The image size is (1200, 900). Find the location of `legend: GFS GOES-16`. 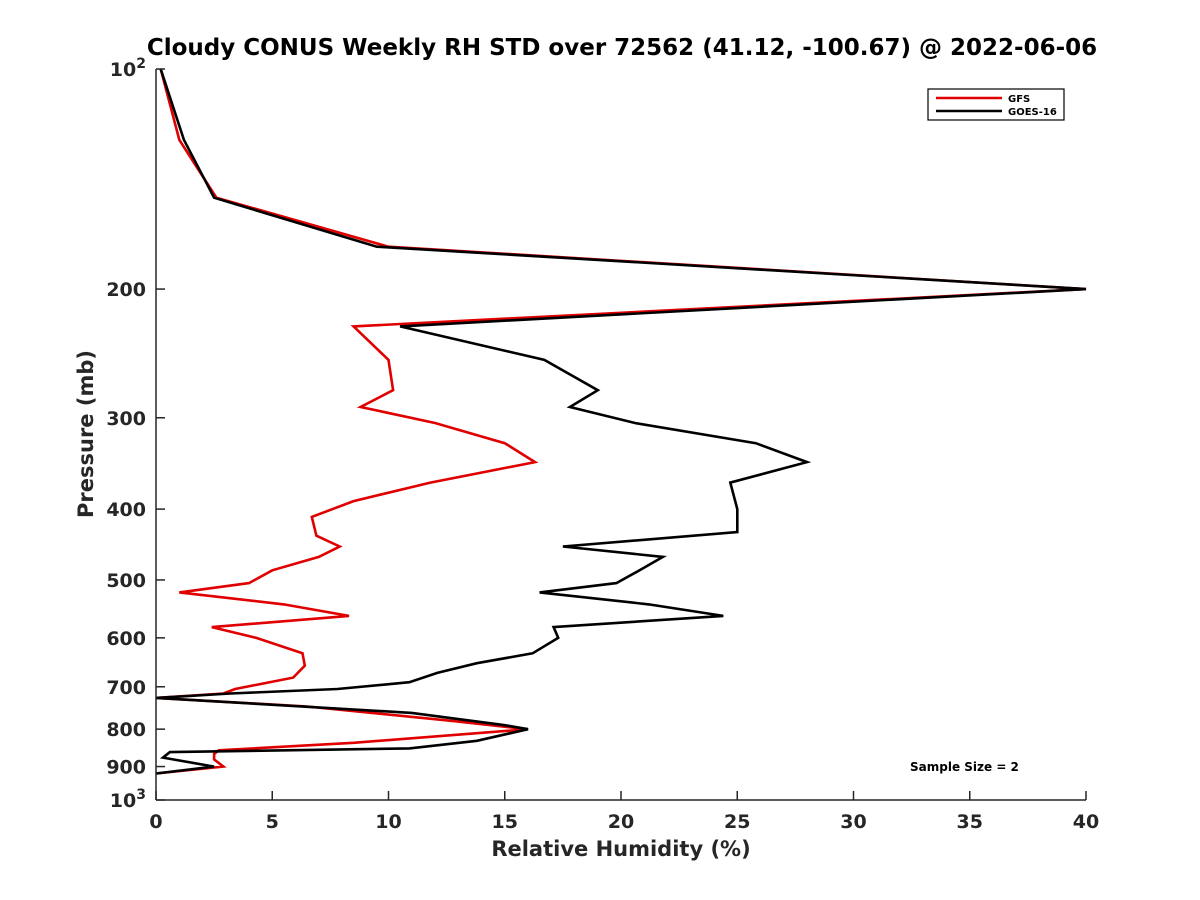

legend: GFS GOES-16 is located at coordinates (996, 104).